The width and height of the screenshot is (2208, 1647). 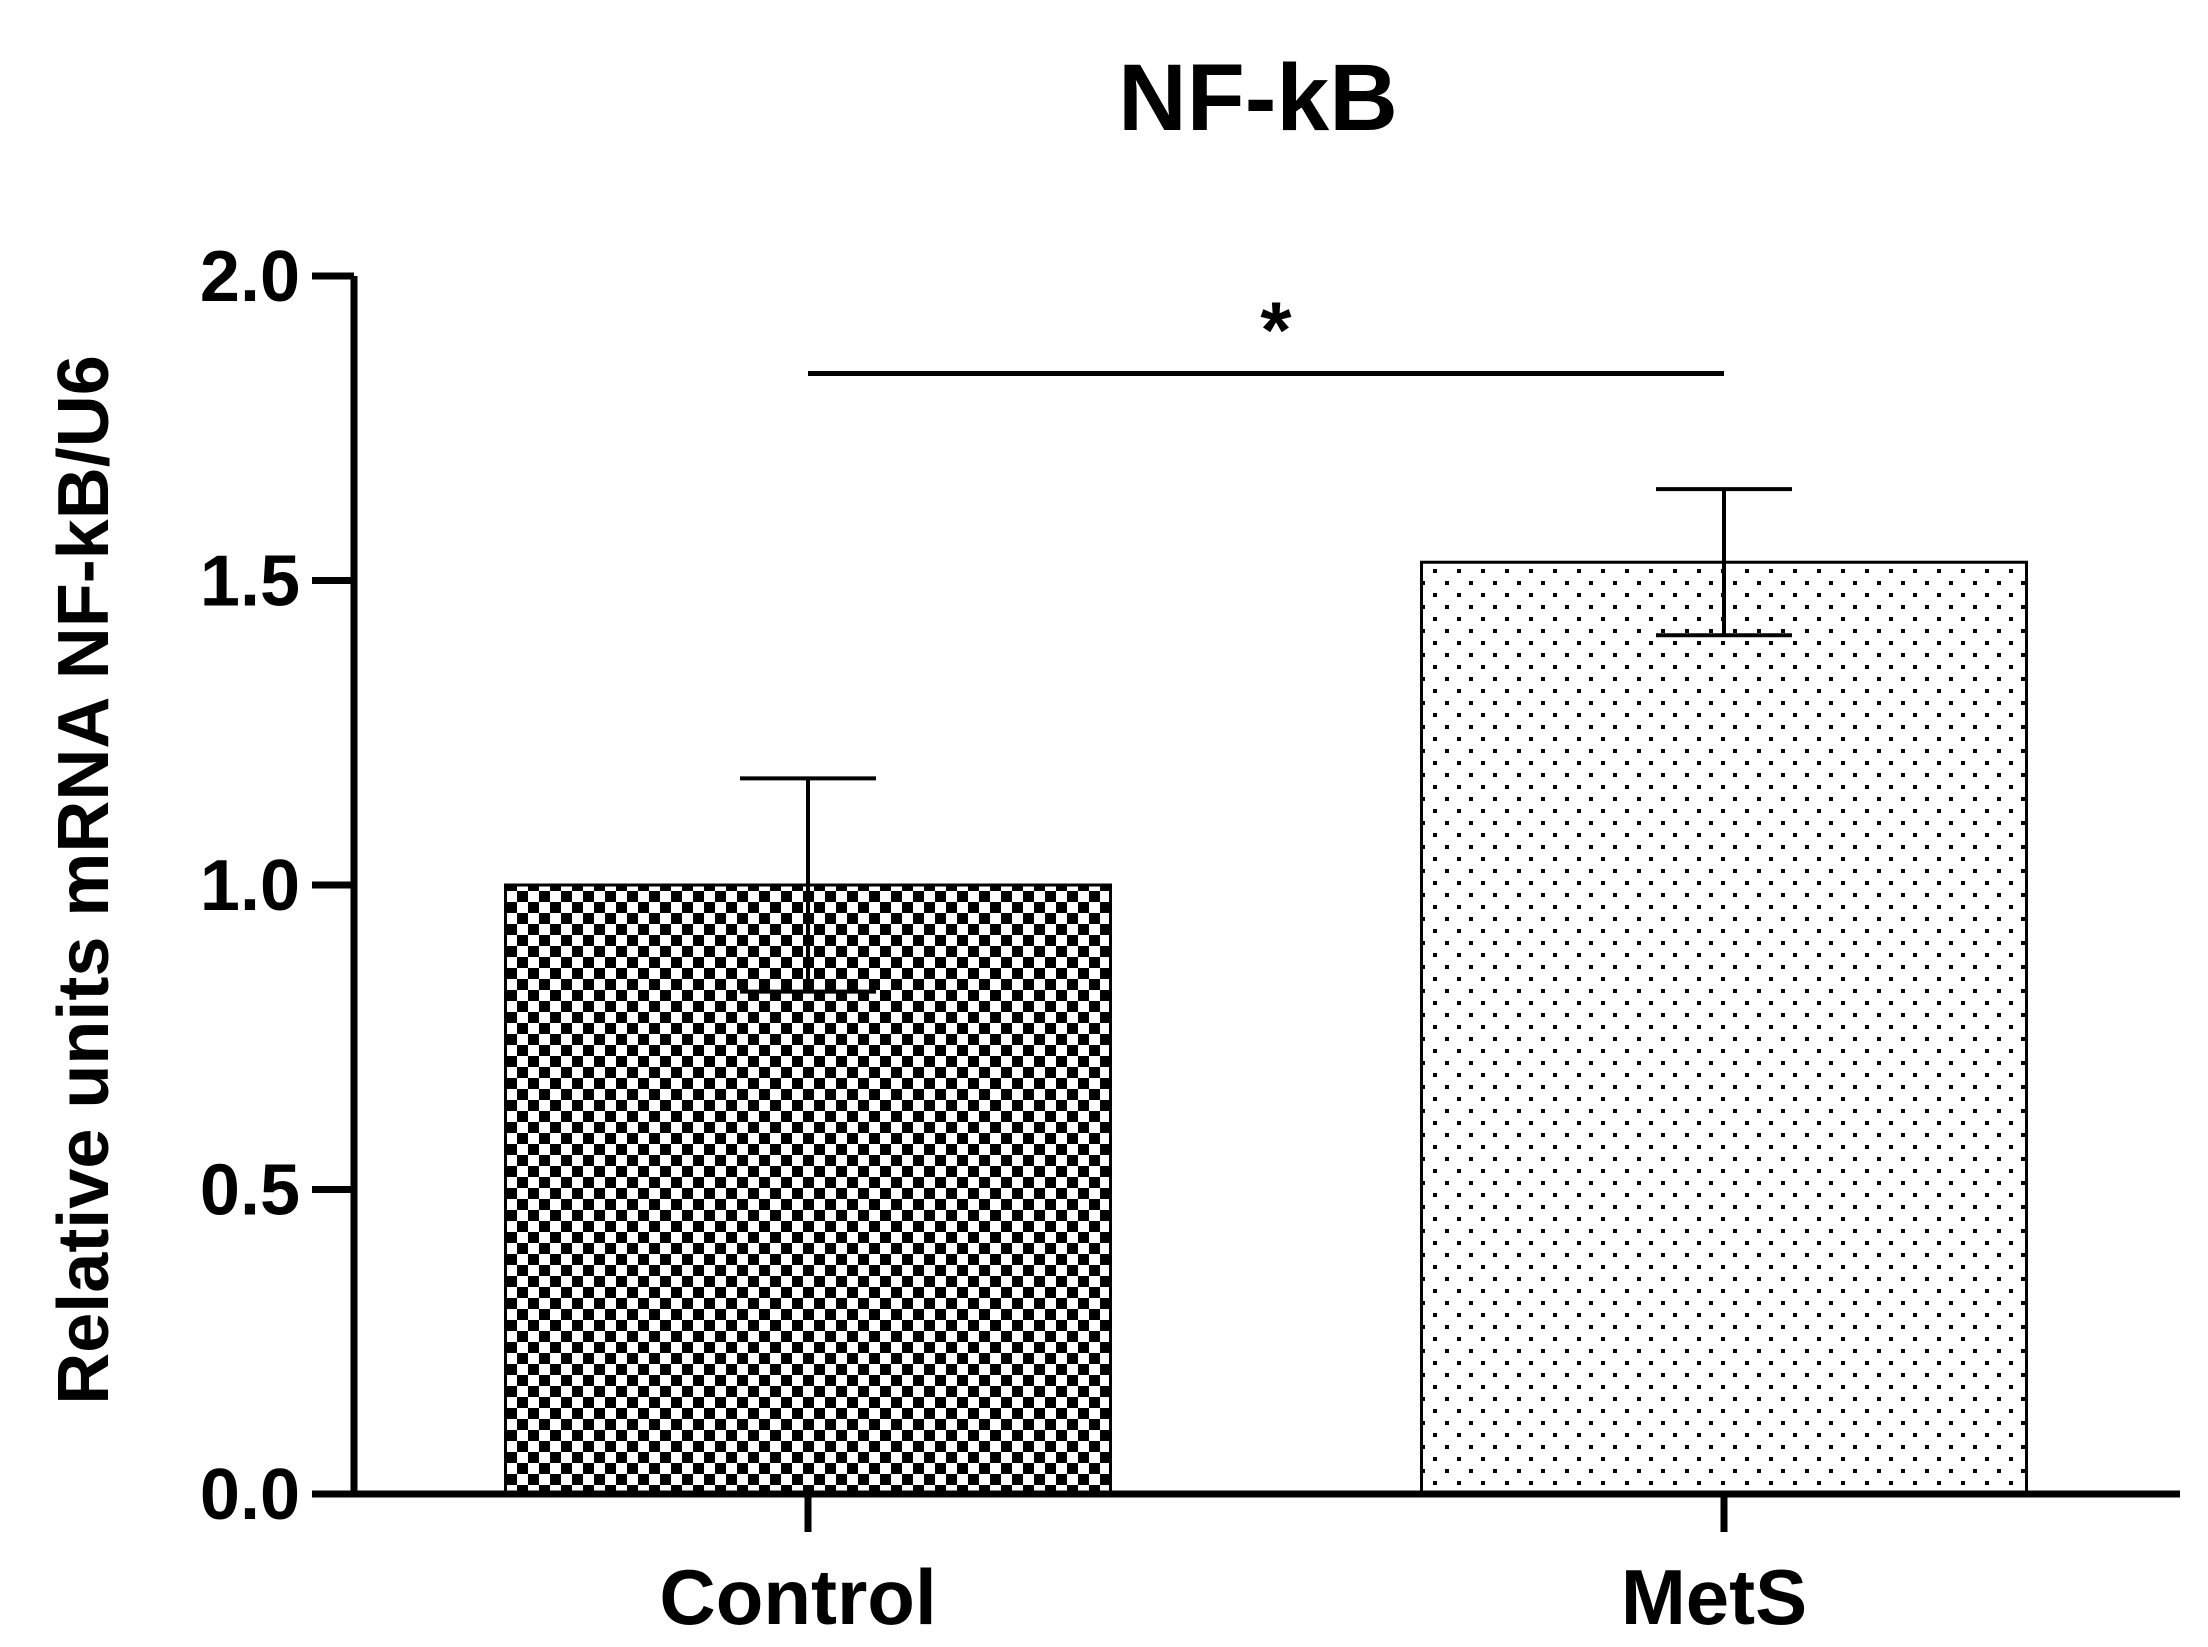 What do you see at coordinates (1233, 1567) in the screenshot?
I see `x-ticks-group: Control MetS` at bounding box center [1233, 1567].